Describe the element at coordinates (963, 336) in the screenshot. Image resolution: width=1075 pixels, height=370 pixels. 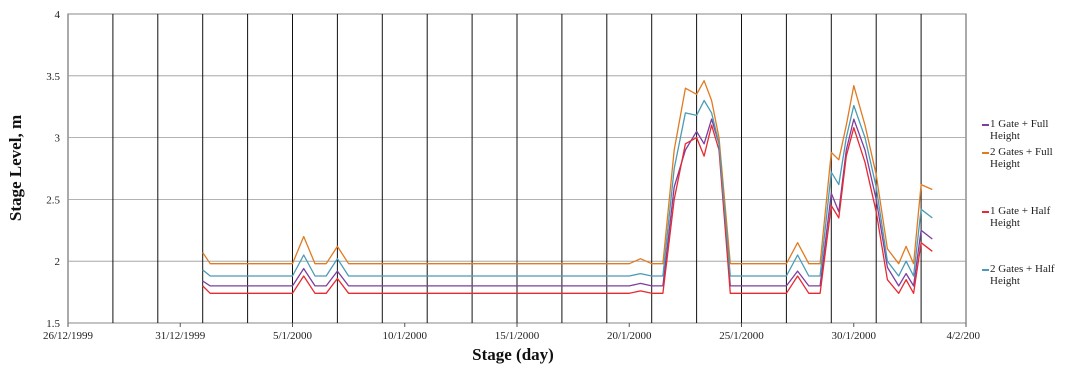
I see `x-tick-label-8: 4/2/2000` at that location.